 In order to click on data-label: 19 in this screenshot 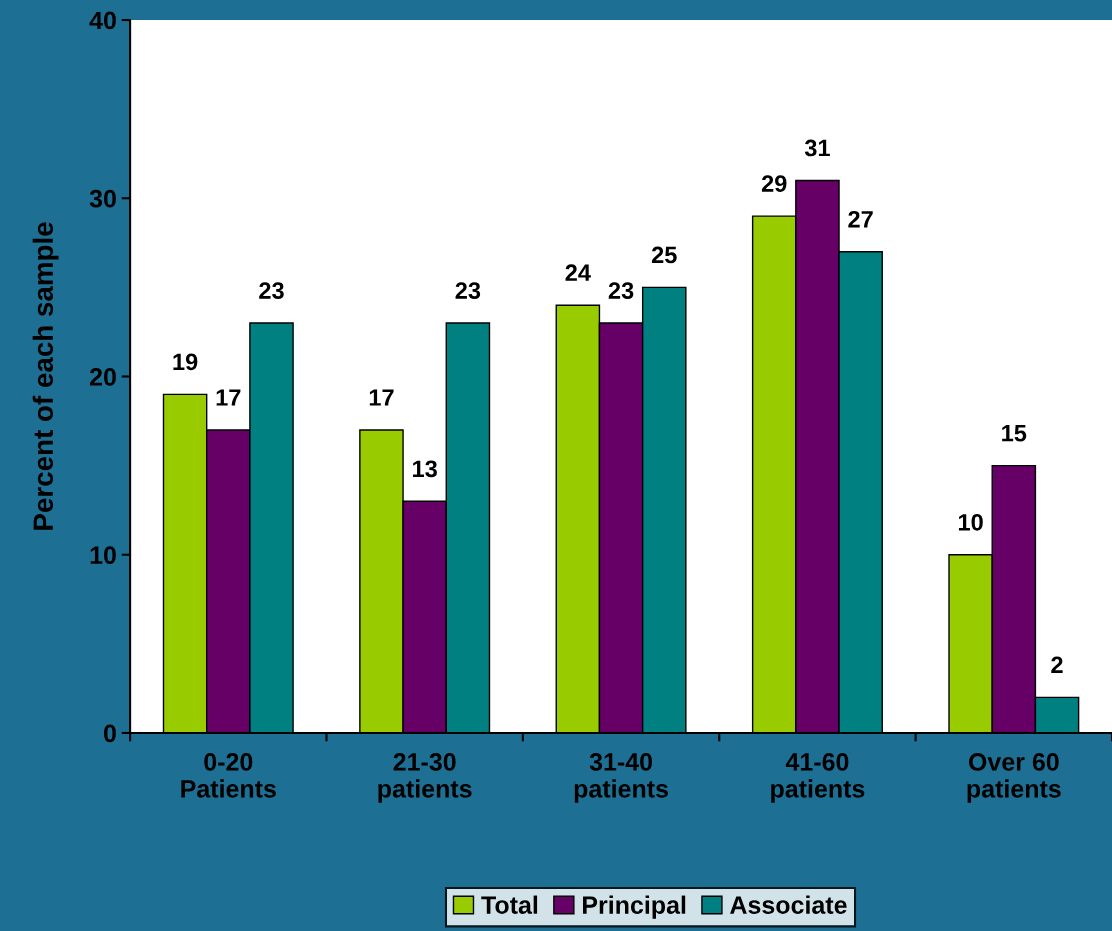, I will do `click(185, 362)`.